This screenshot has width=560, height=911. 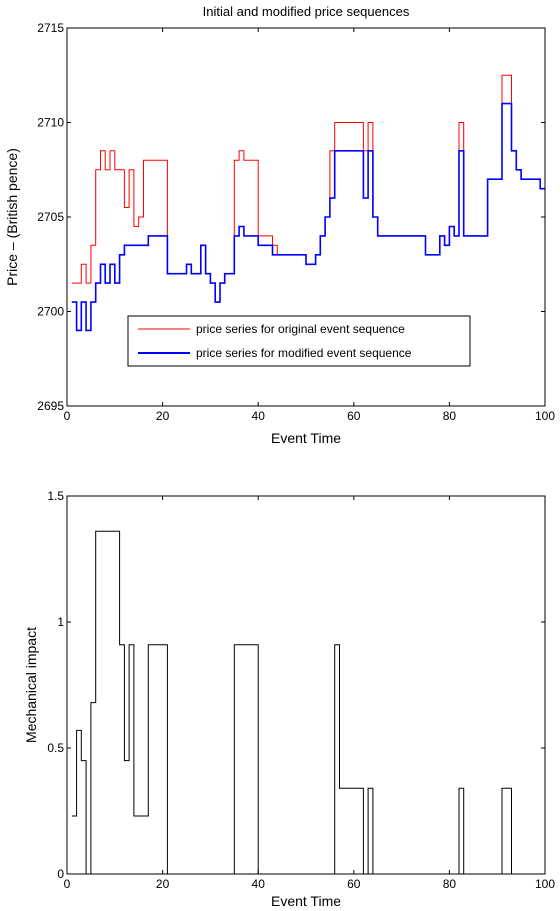 I want to click on price-x-tick-label: 60, so click(x=354, y=416).